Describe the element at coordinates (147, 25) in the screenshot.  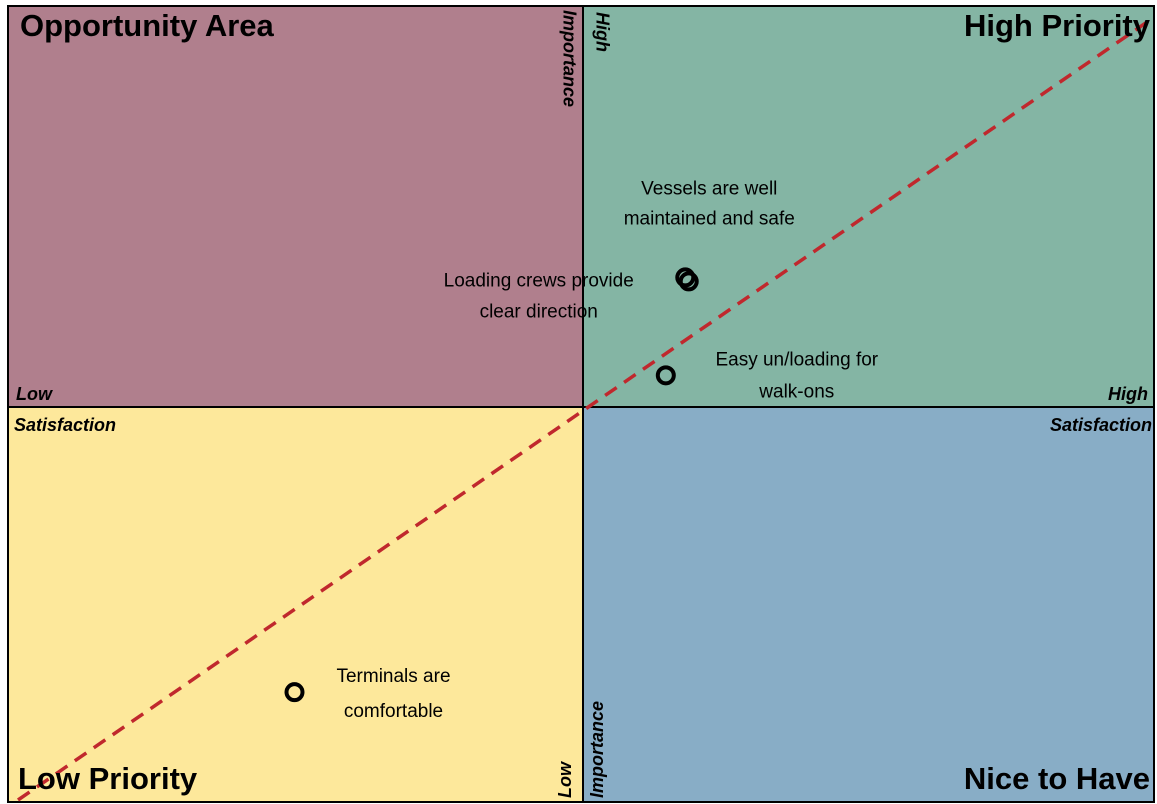
I see `quadrant-label: Opportunity Area` at that location.